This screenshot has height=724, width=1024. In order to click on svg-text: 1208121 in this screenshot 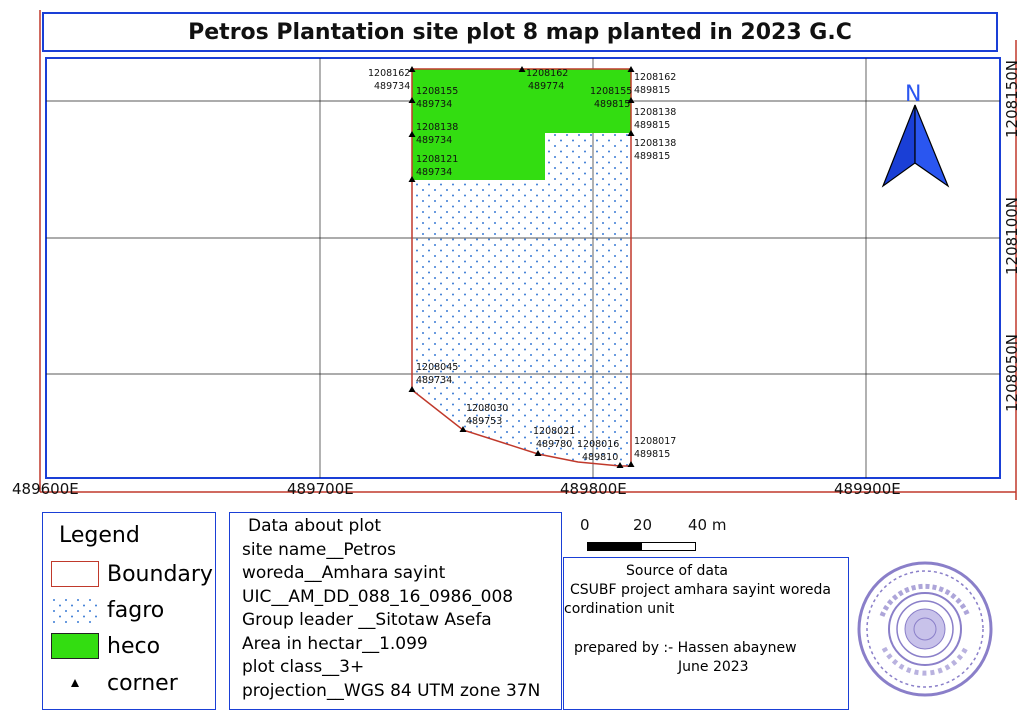, I will do `click(437, 159)`.